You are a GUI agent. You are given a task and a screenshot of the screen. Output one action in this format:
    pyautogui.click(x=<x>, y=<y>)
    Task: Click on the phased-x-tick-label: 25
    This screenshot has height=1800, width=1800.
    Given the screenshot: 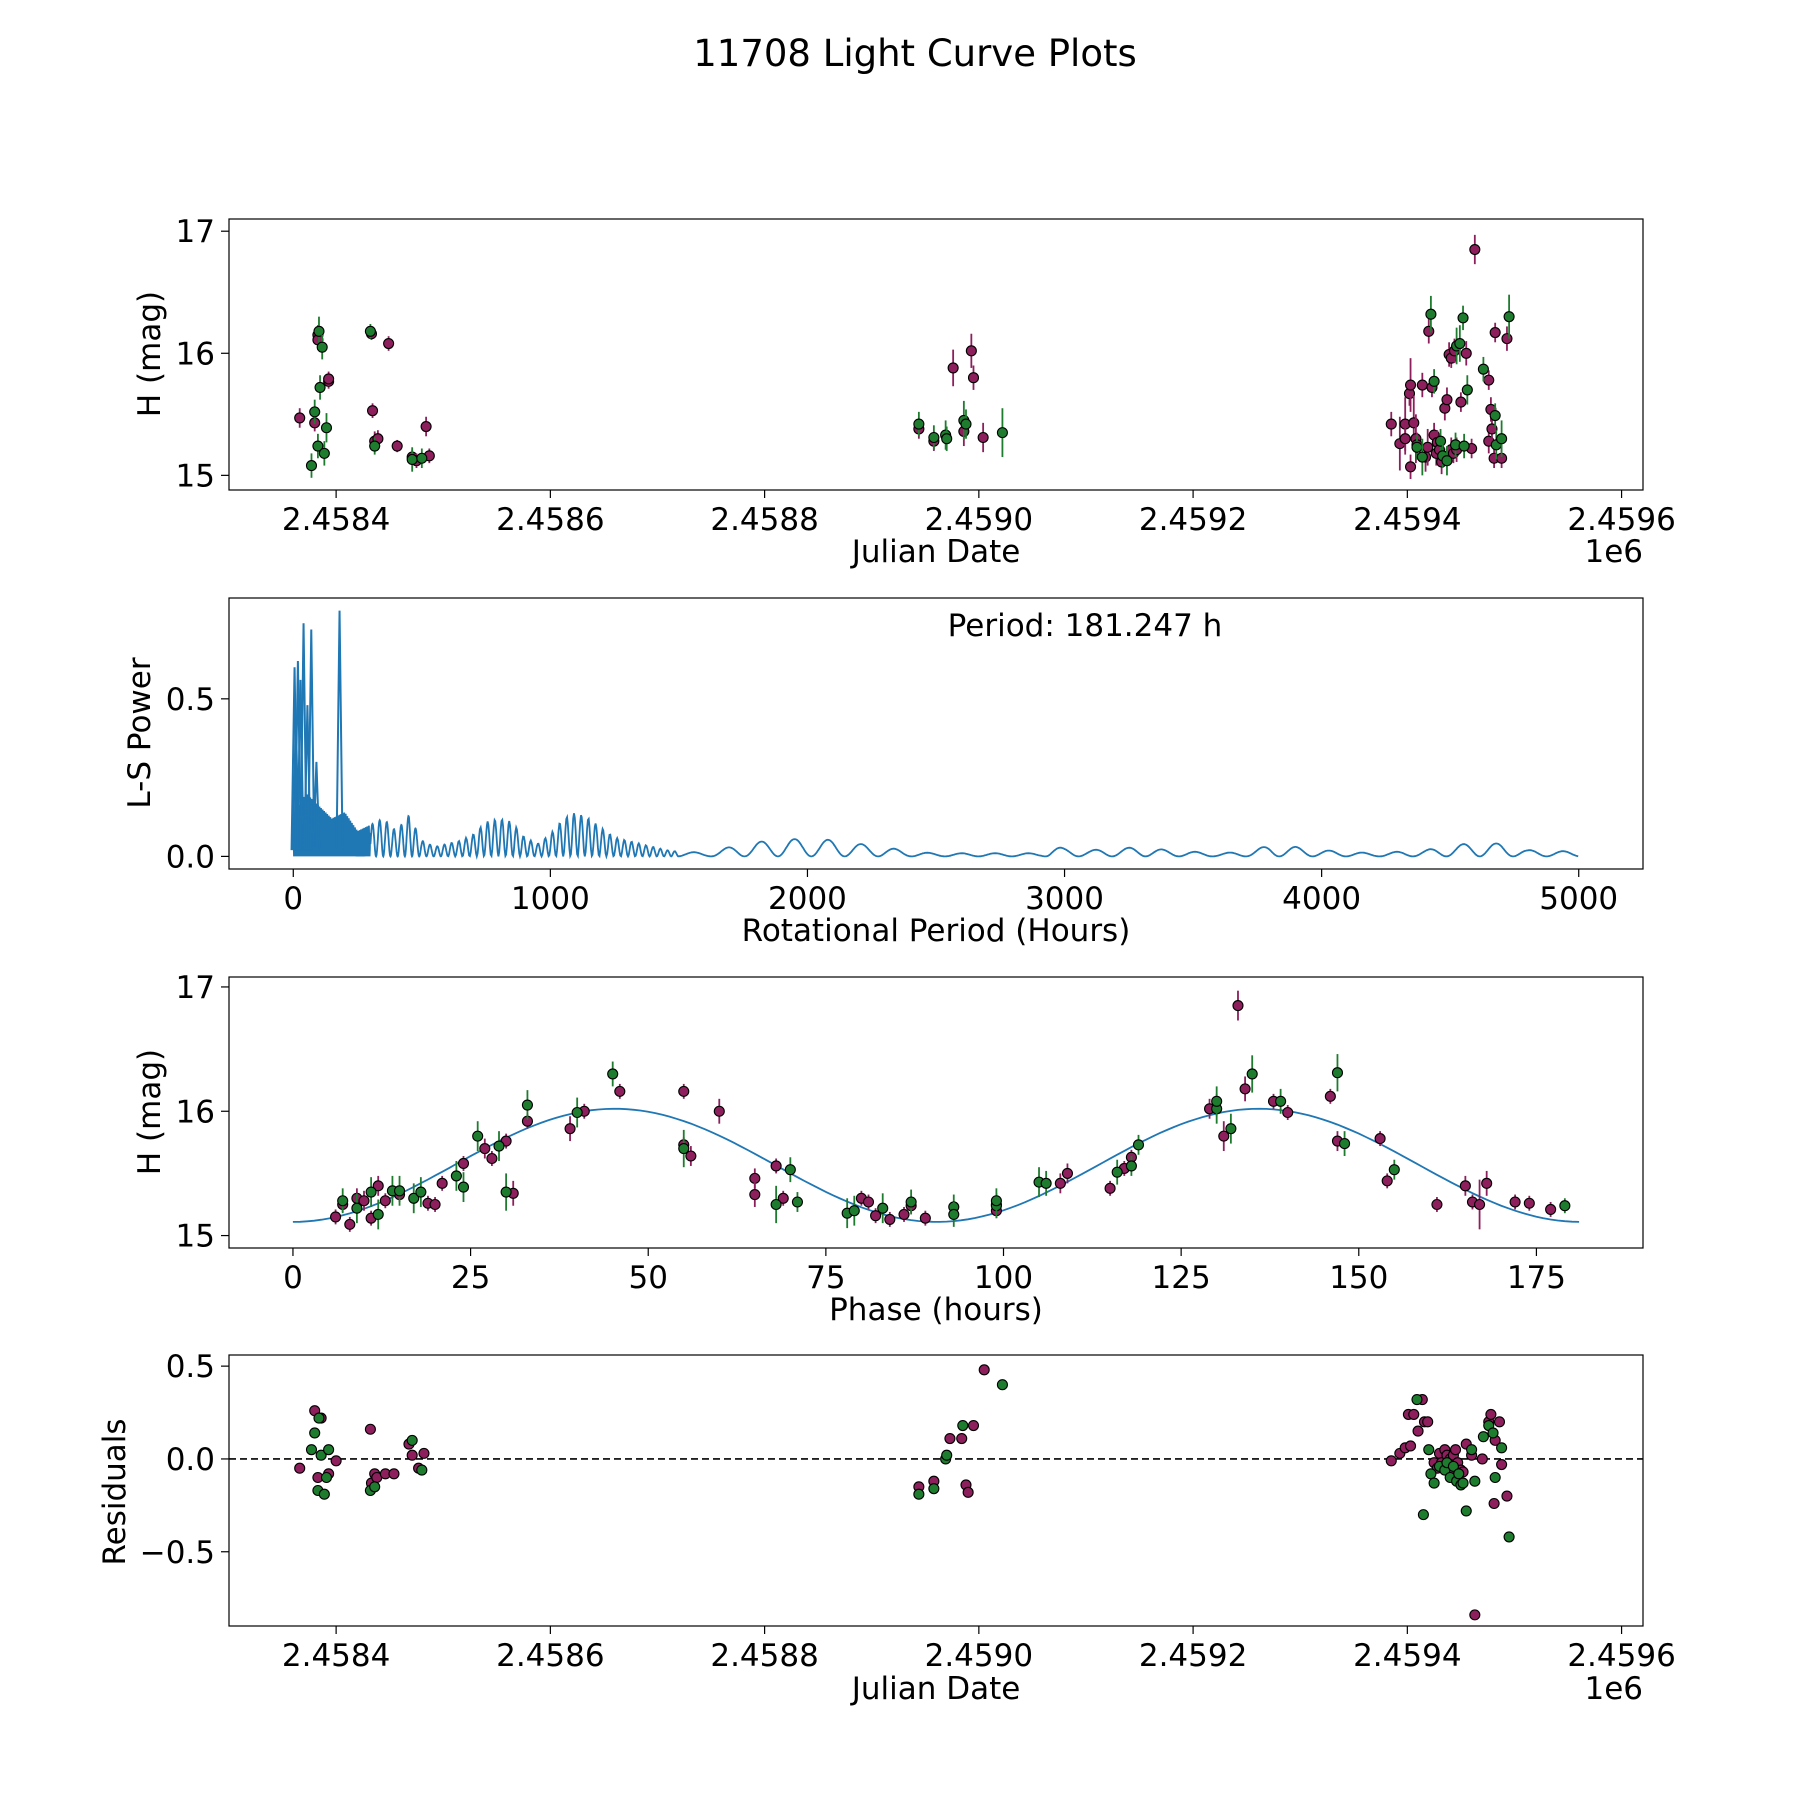 What is the action you would take?
    pyautogui.click(x=470, y=1278)
    